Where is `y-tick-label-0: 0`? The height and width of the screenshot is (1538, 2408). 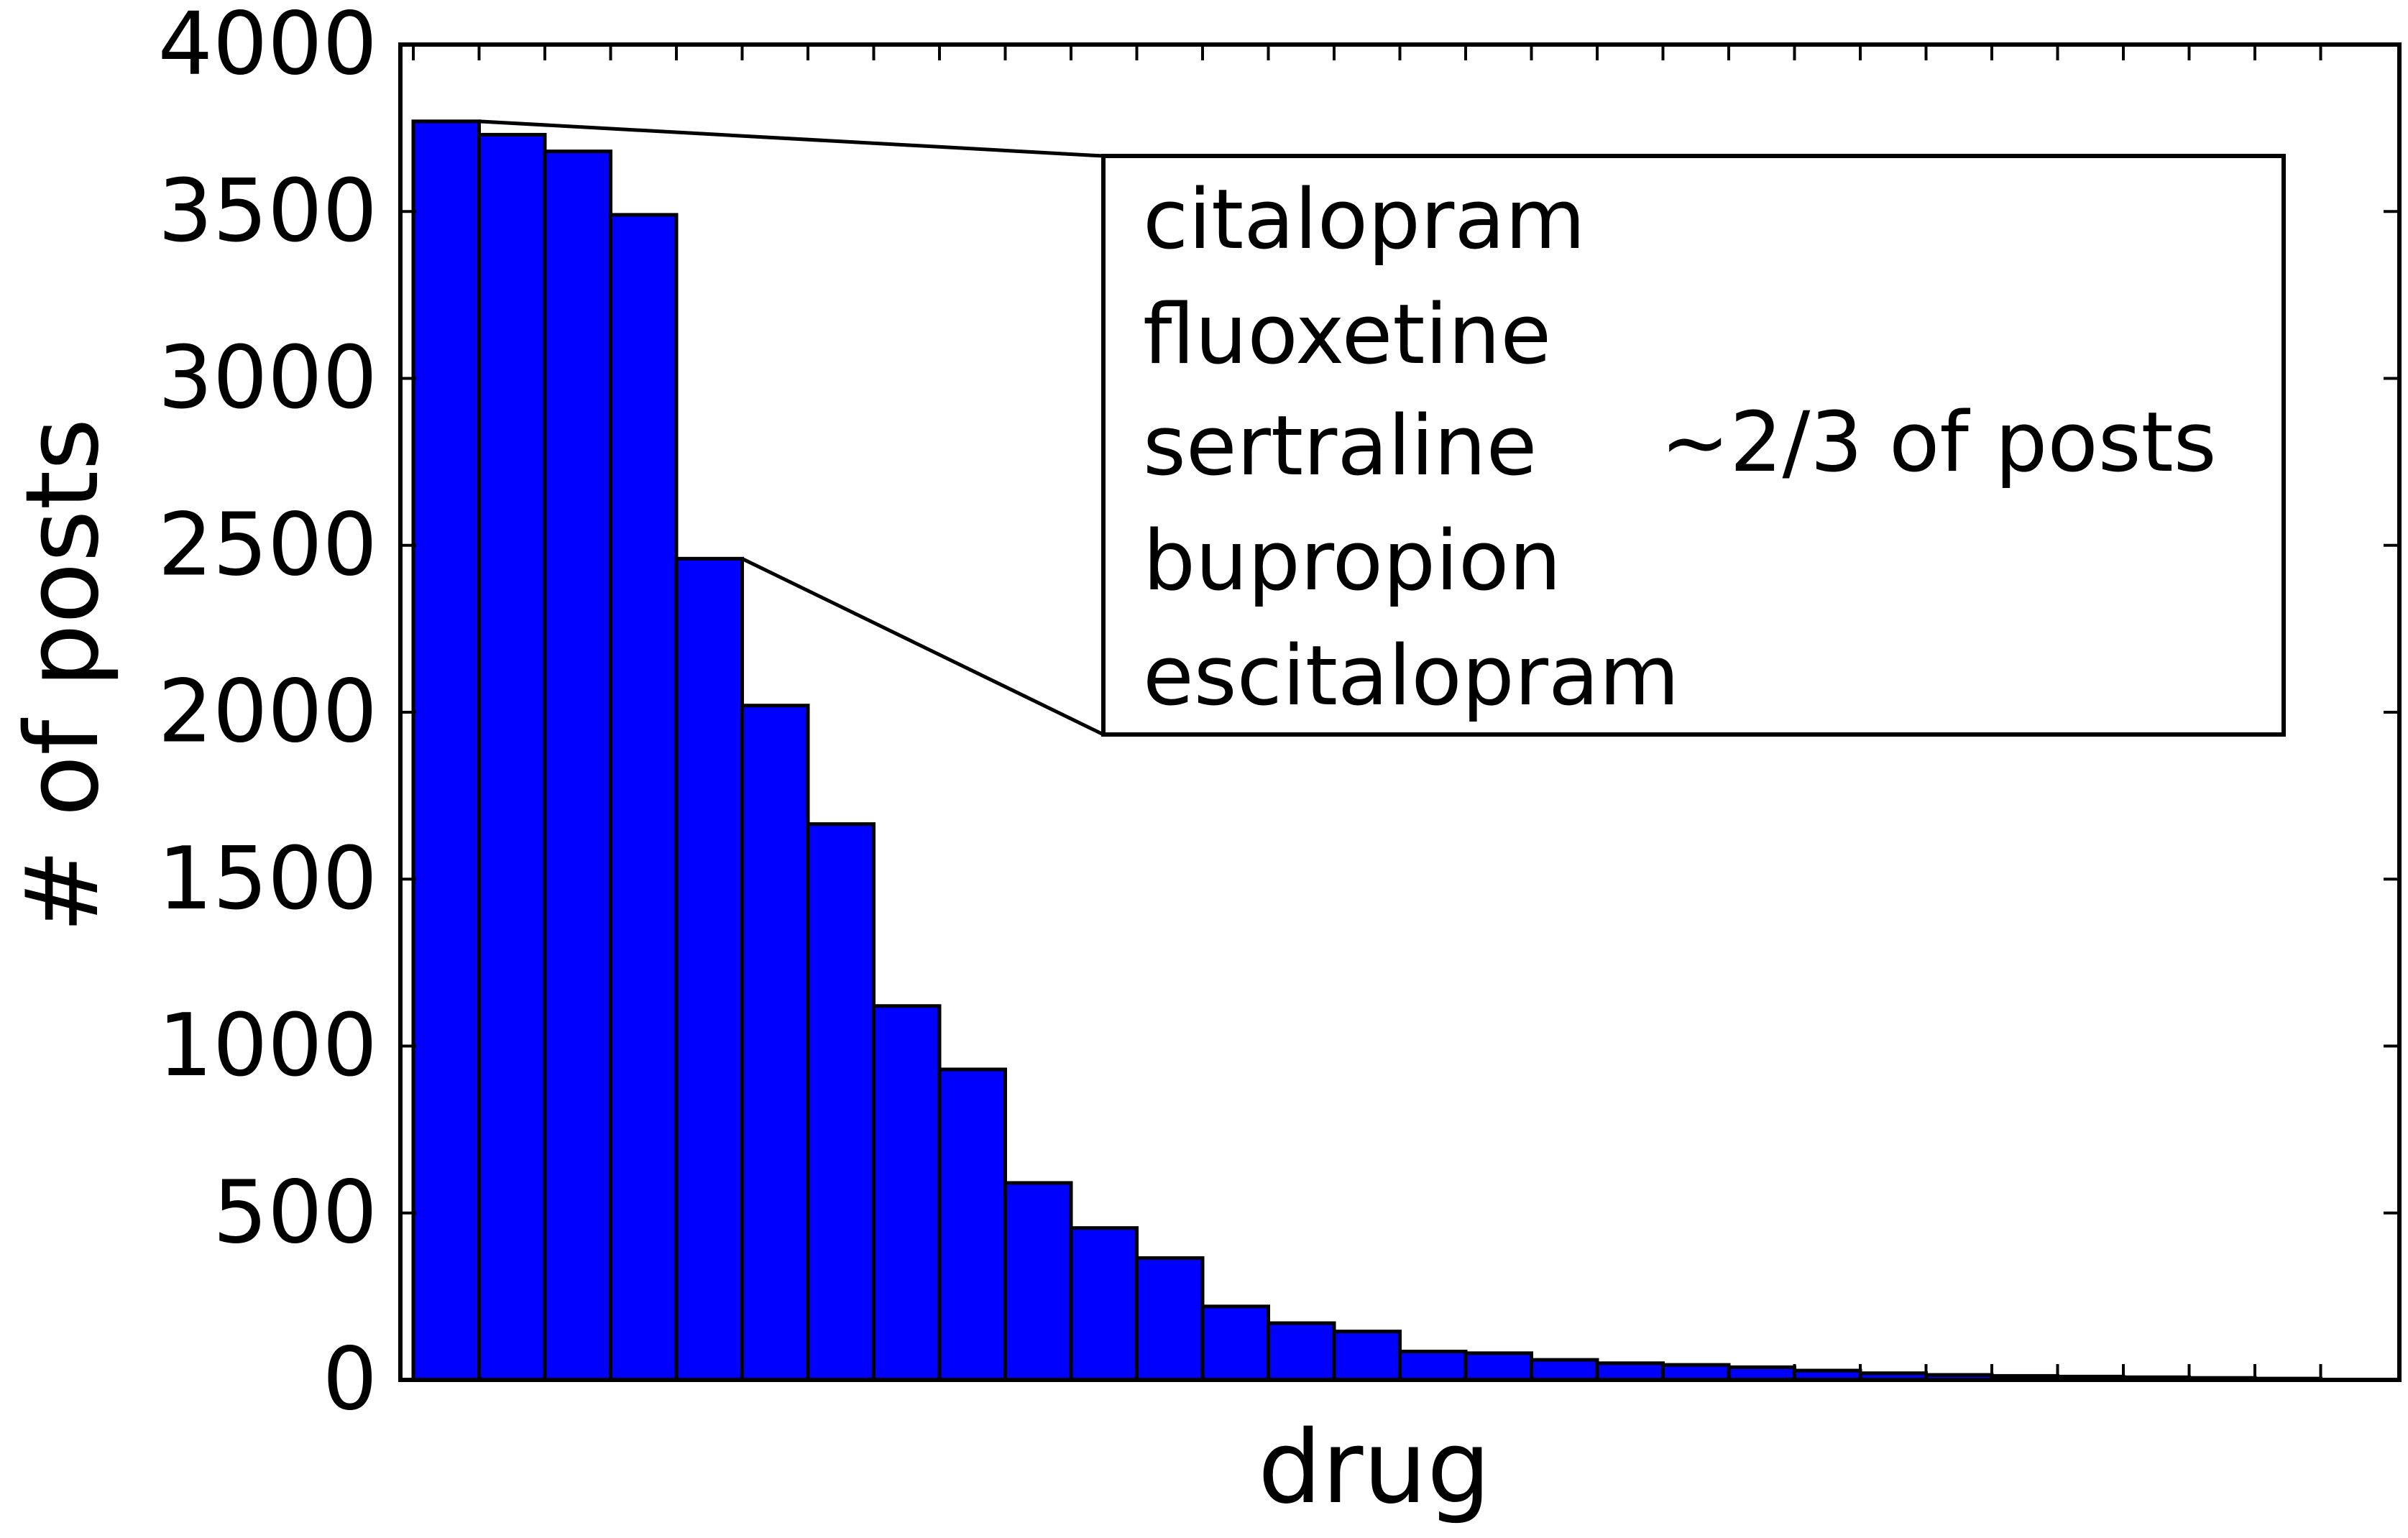 y-tick-label-0: 0 is located at coordinates (350, 1380).